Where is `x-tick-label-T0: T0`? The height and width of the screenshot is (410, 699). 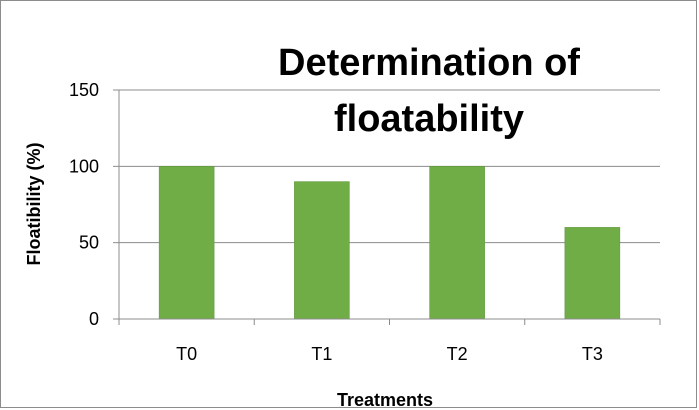 x-tick-label-T0: T0 is located at coordinates (186, 354).